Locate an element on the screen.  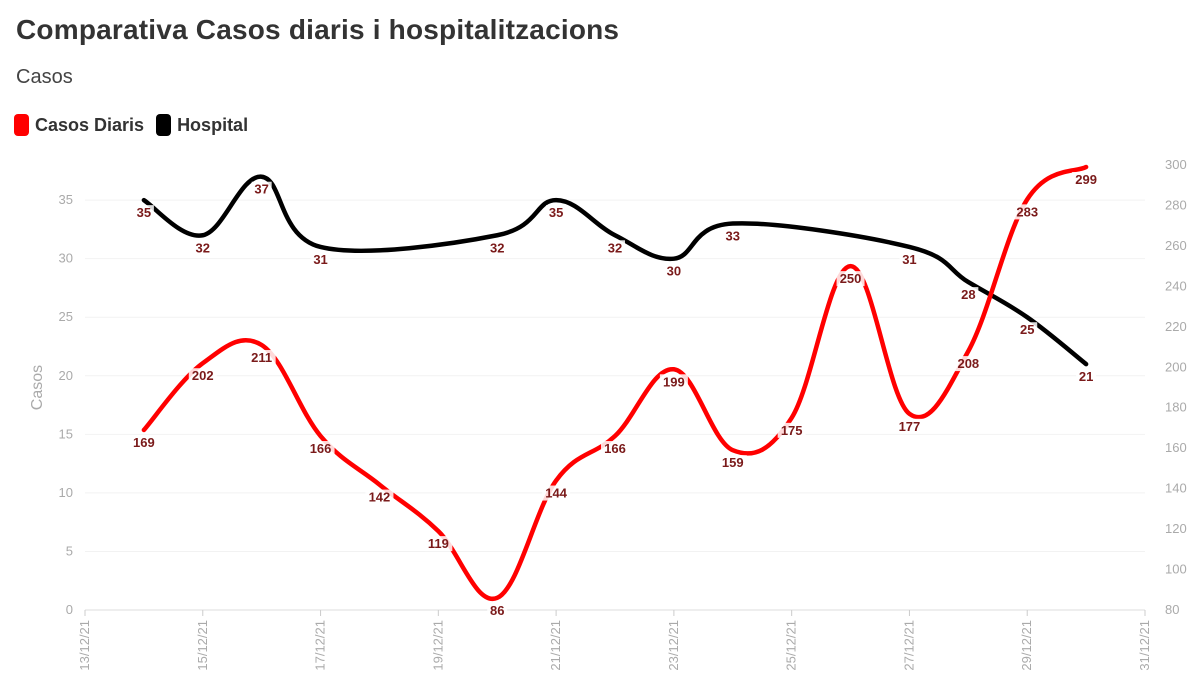
data-label-hospital: 25 is located at coordinates (1027, 329).